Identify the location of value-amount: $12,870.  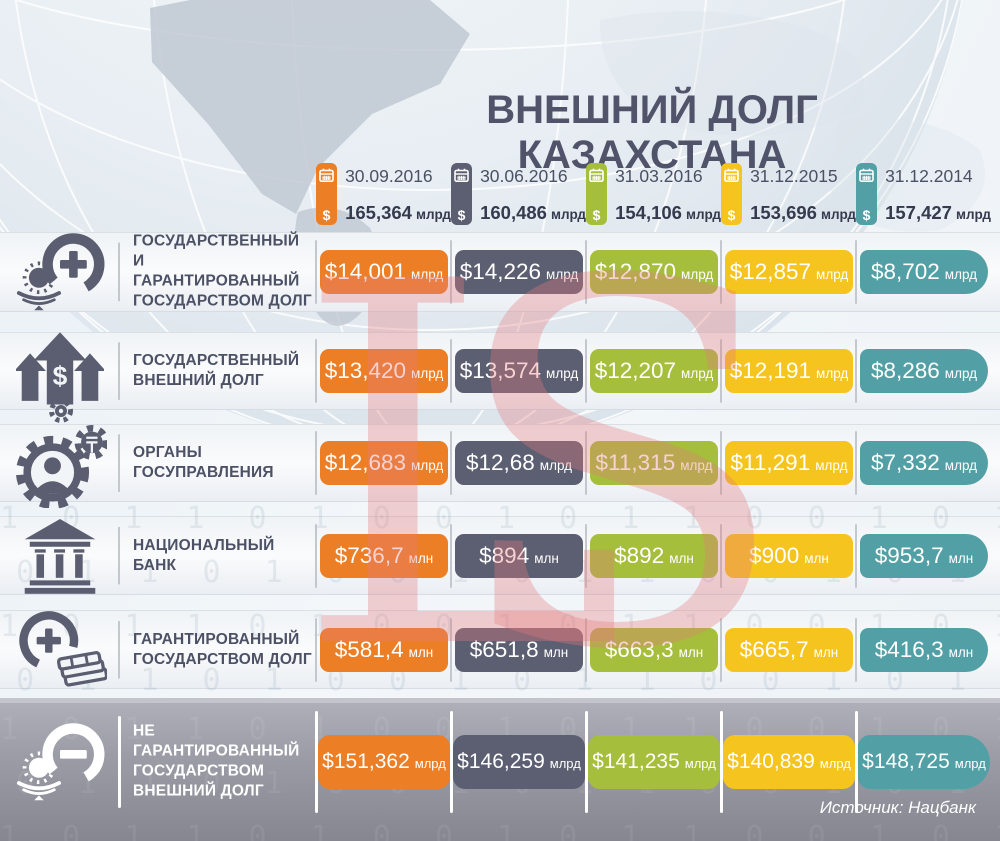
(635, 271).